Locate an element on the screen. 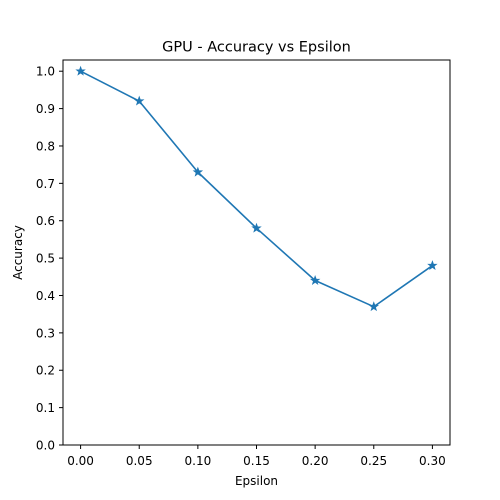 The height and width of the screenshot is (500, 500). y-tick-label: 0.4 is located at coordinates (45, 296).